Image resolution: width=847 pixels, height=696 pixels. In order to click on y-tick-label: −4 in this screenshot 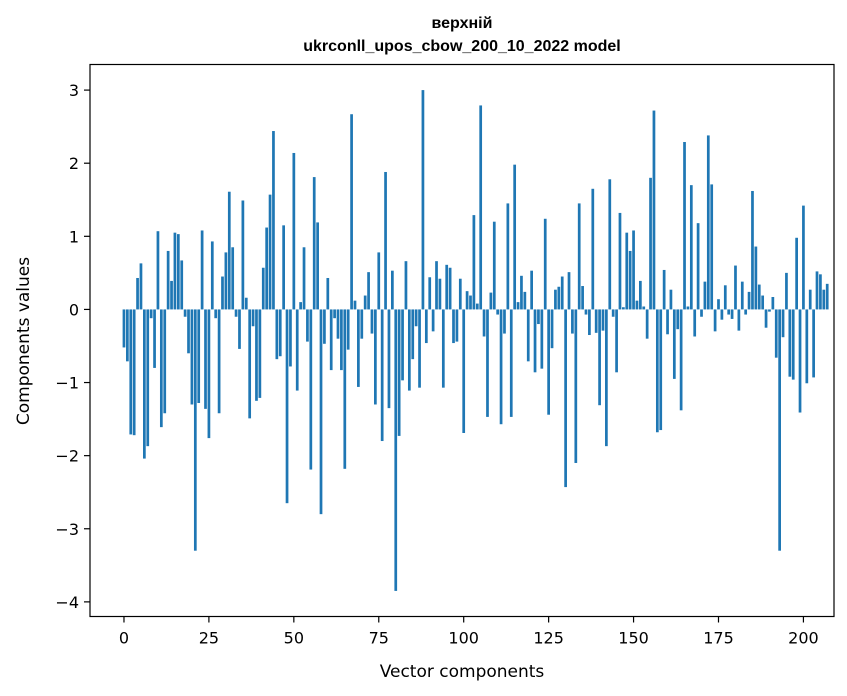, I will do `click(67, 602)`.